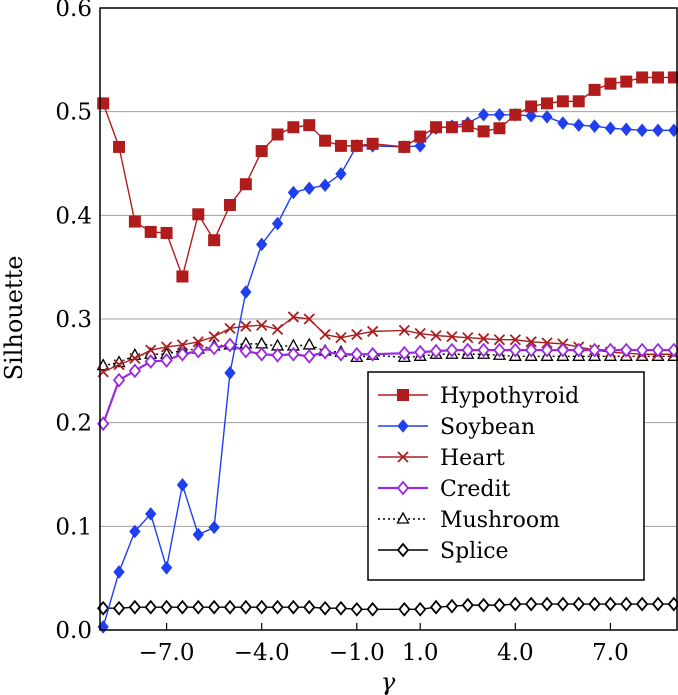 The height and width of the screenshot is (695, 678). I want to click on legend-item-hypothyroid: Hypothyroid, so click(478, 396).